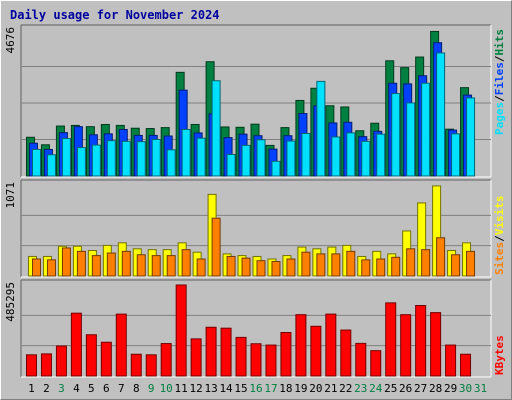  I want to click on legend-hits: Hits, so click(499, 42).